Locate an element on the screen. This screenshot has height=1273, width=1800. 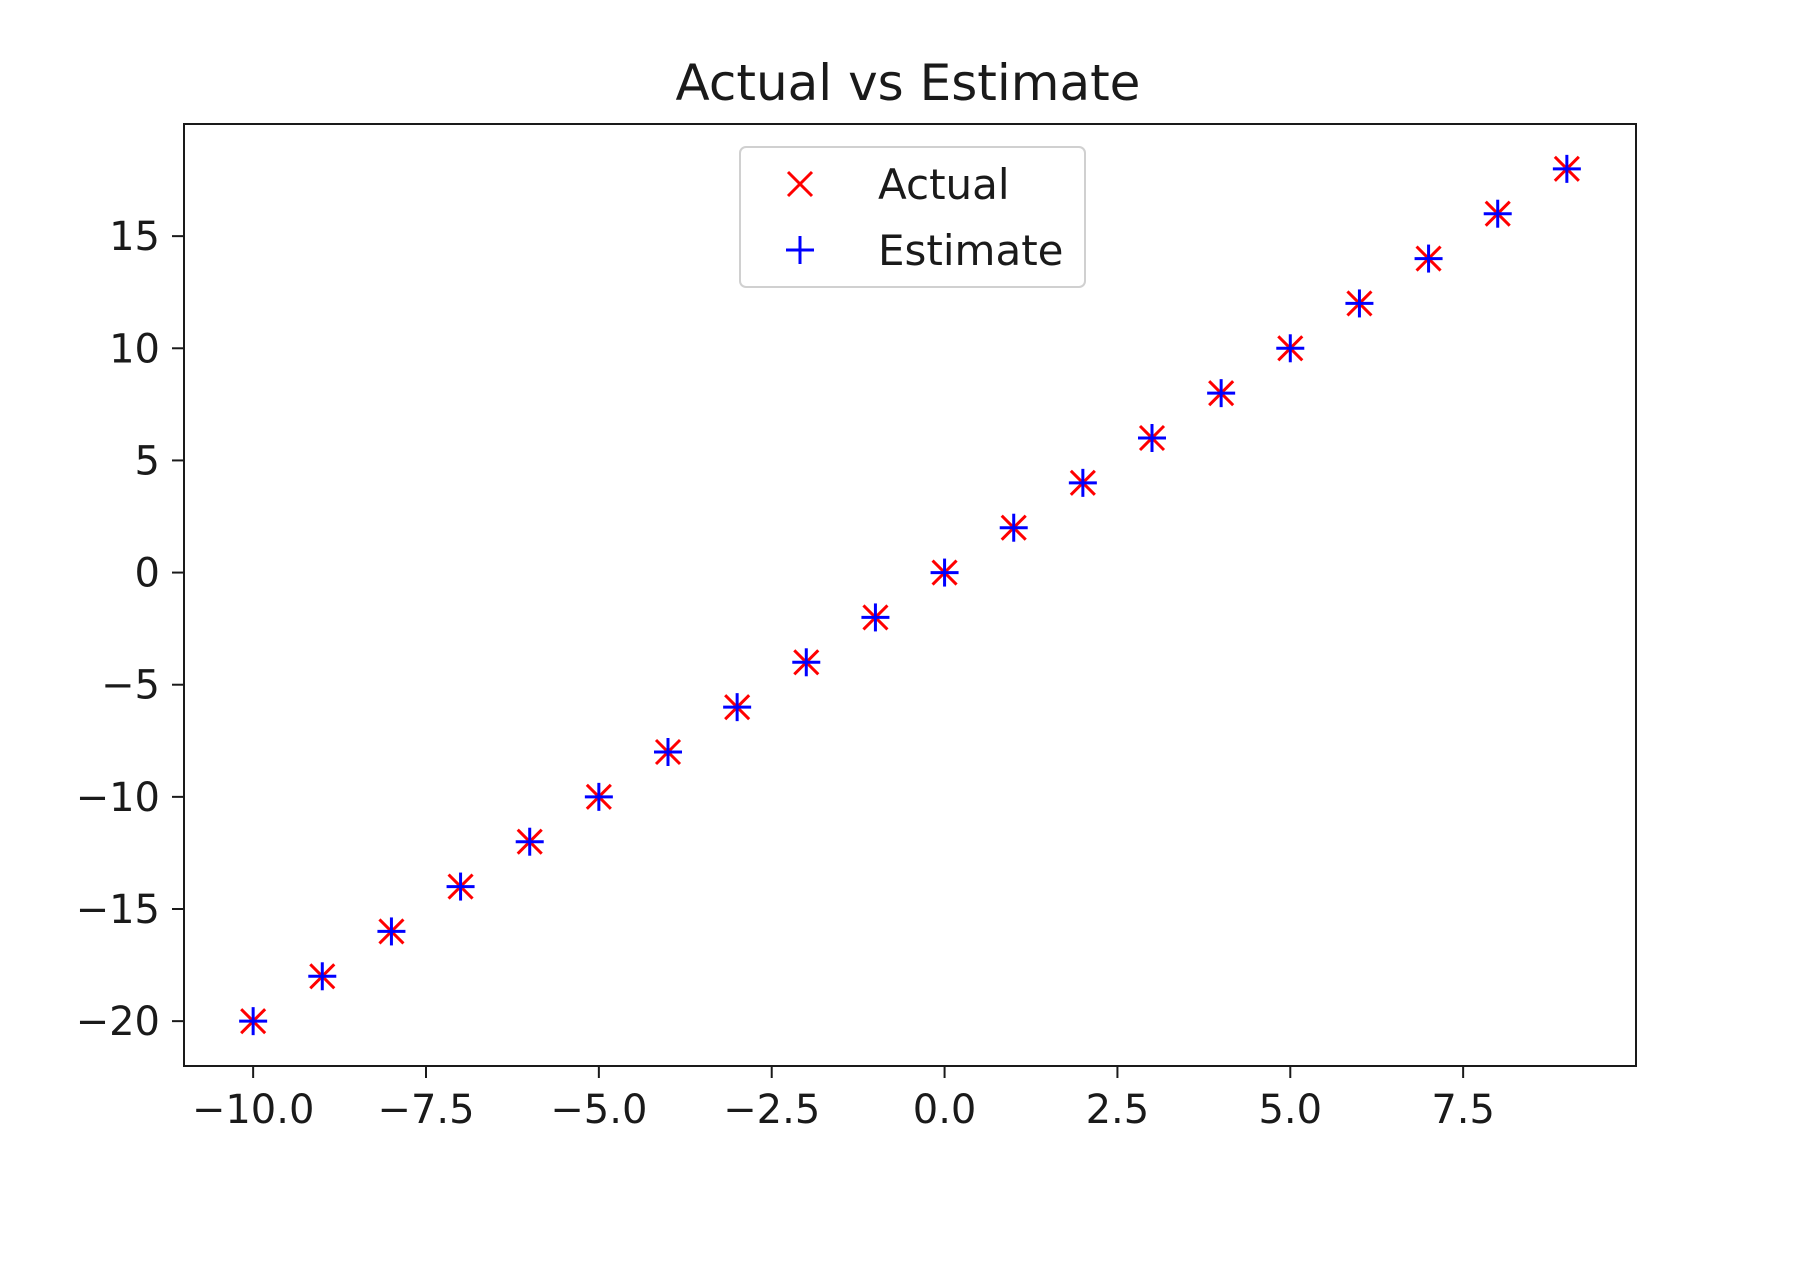
legend: Actual Estimate is located at coordinates (912, 217).